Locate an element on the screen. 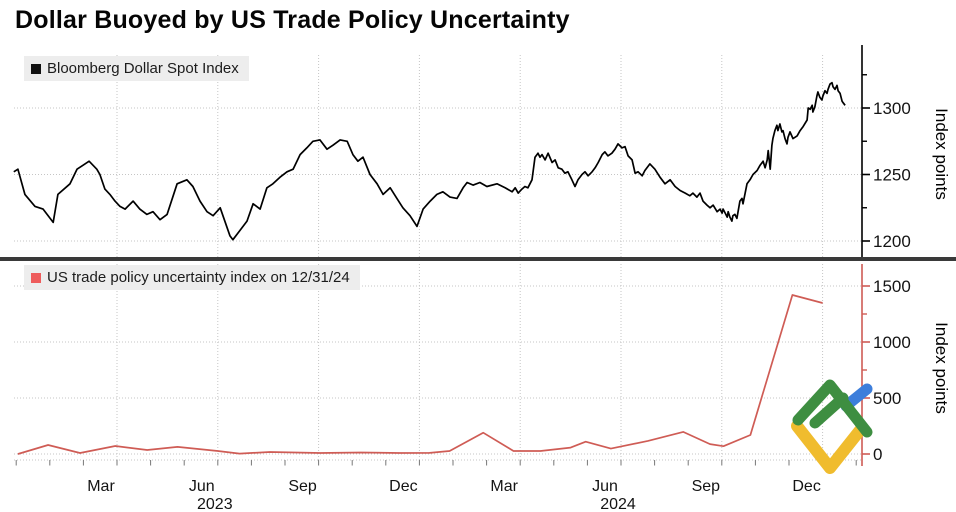 The image size is (956, 512). litefinance-logo-icon is located at coordinates (832, 426).